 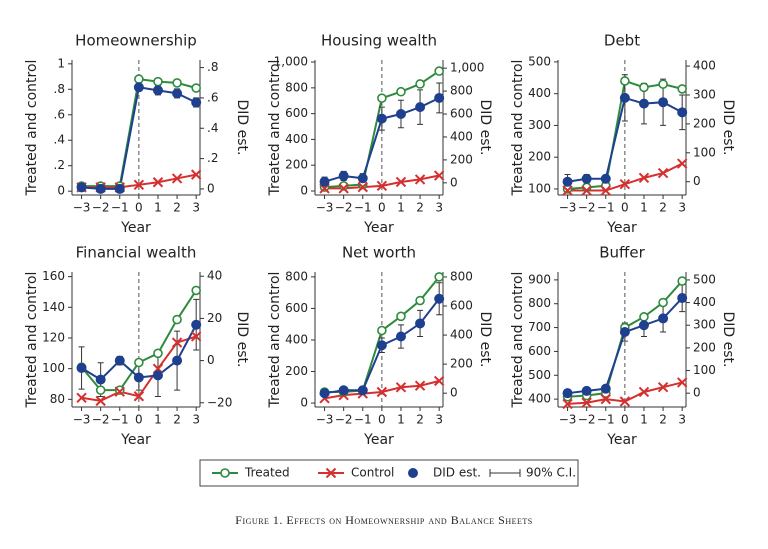 I want to click on legend-label: Control, so click(x=372, y=473).